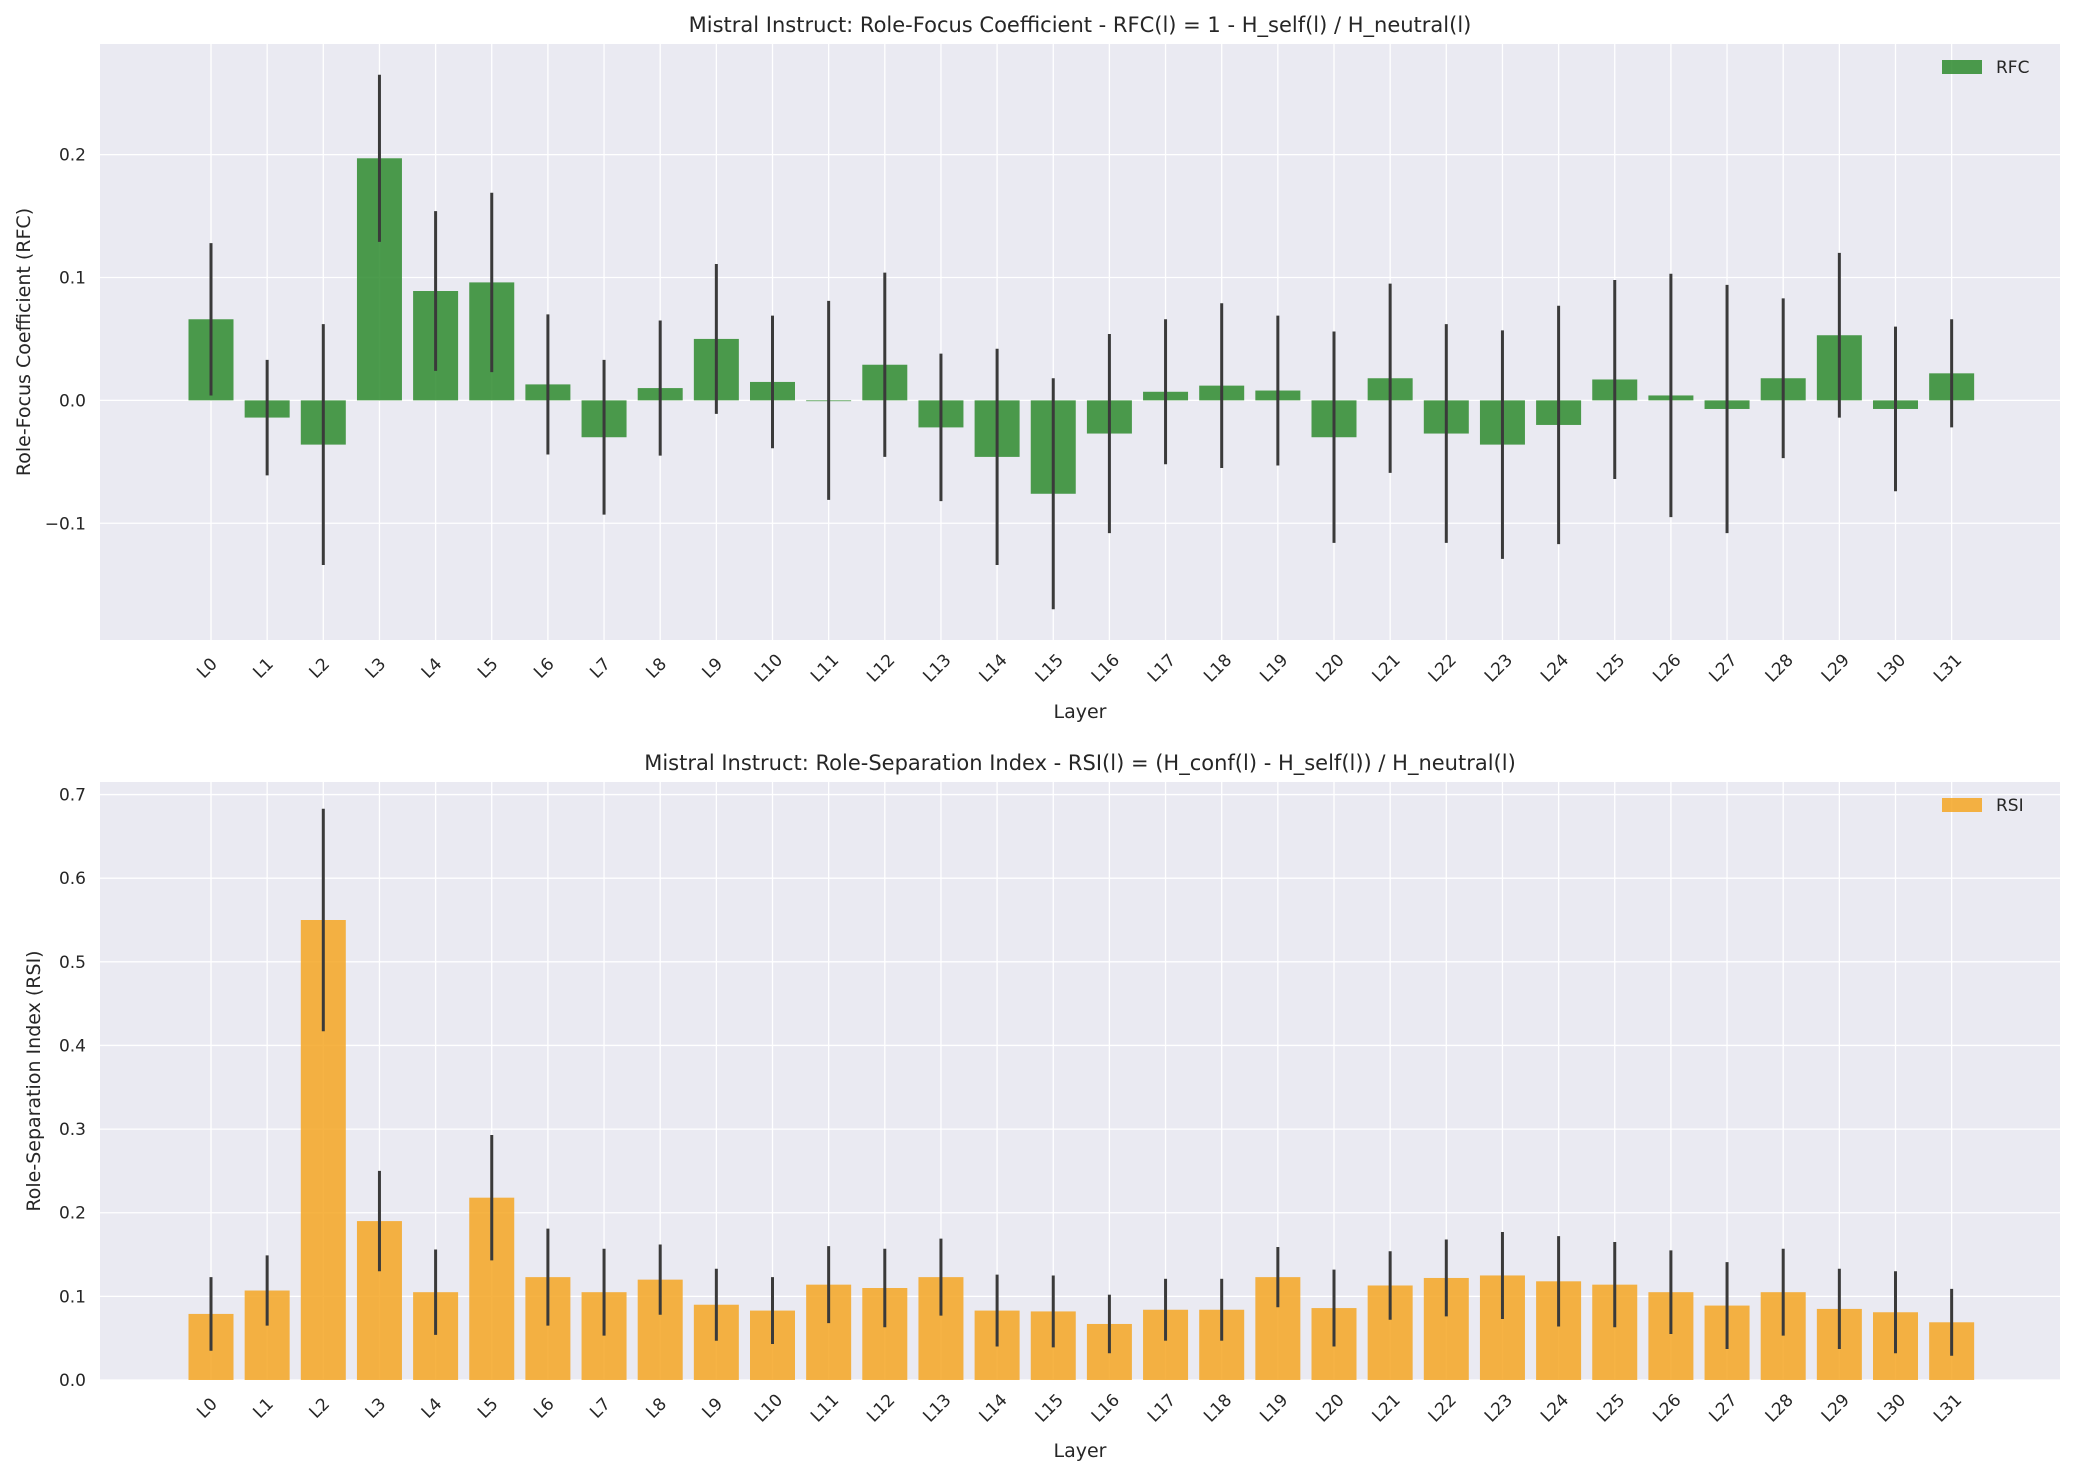  What do you see at coordinates (65, 524) in the screenshot?
I see `rfc-y-tick-label: −0.1` at bounding box center [65, 524].